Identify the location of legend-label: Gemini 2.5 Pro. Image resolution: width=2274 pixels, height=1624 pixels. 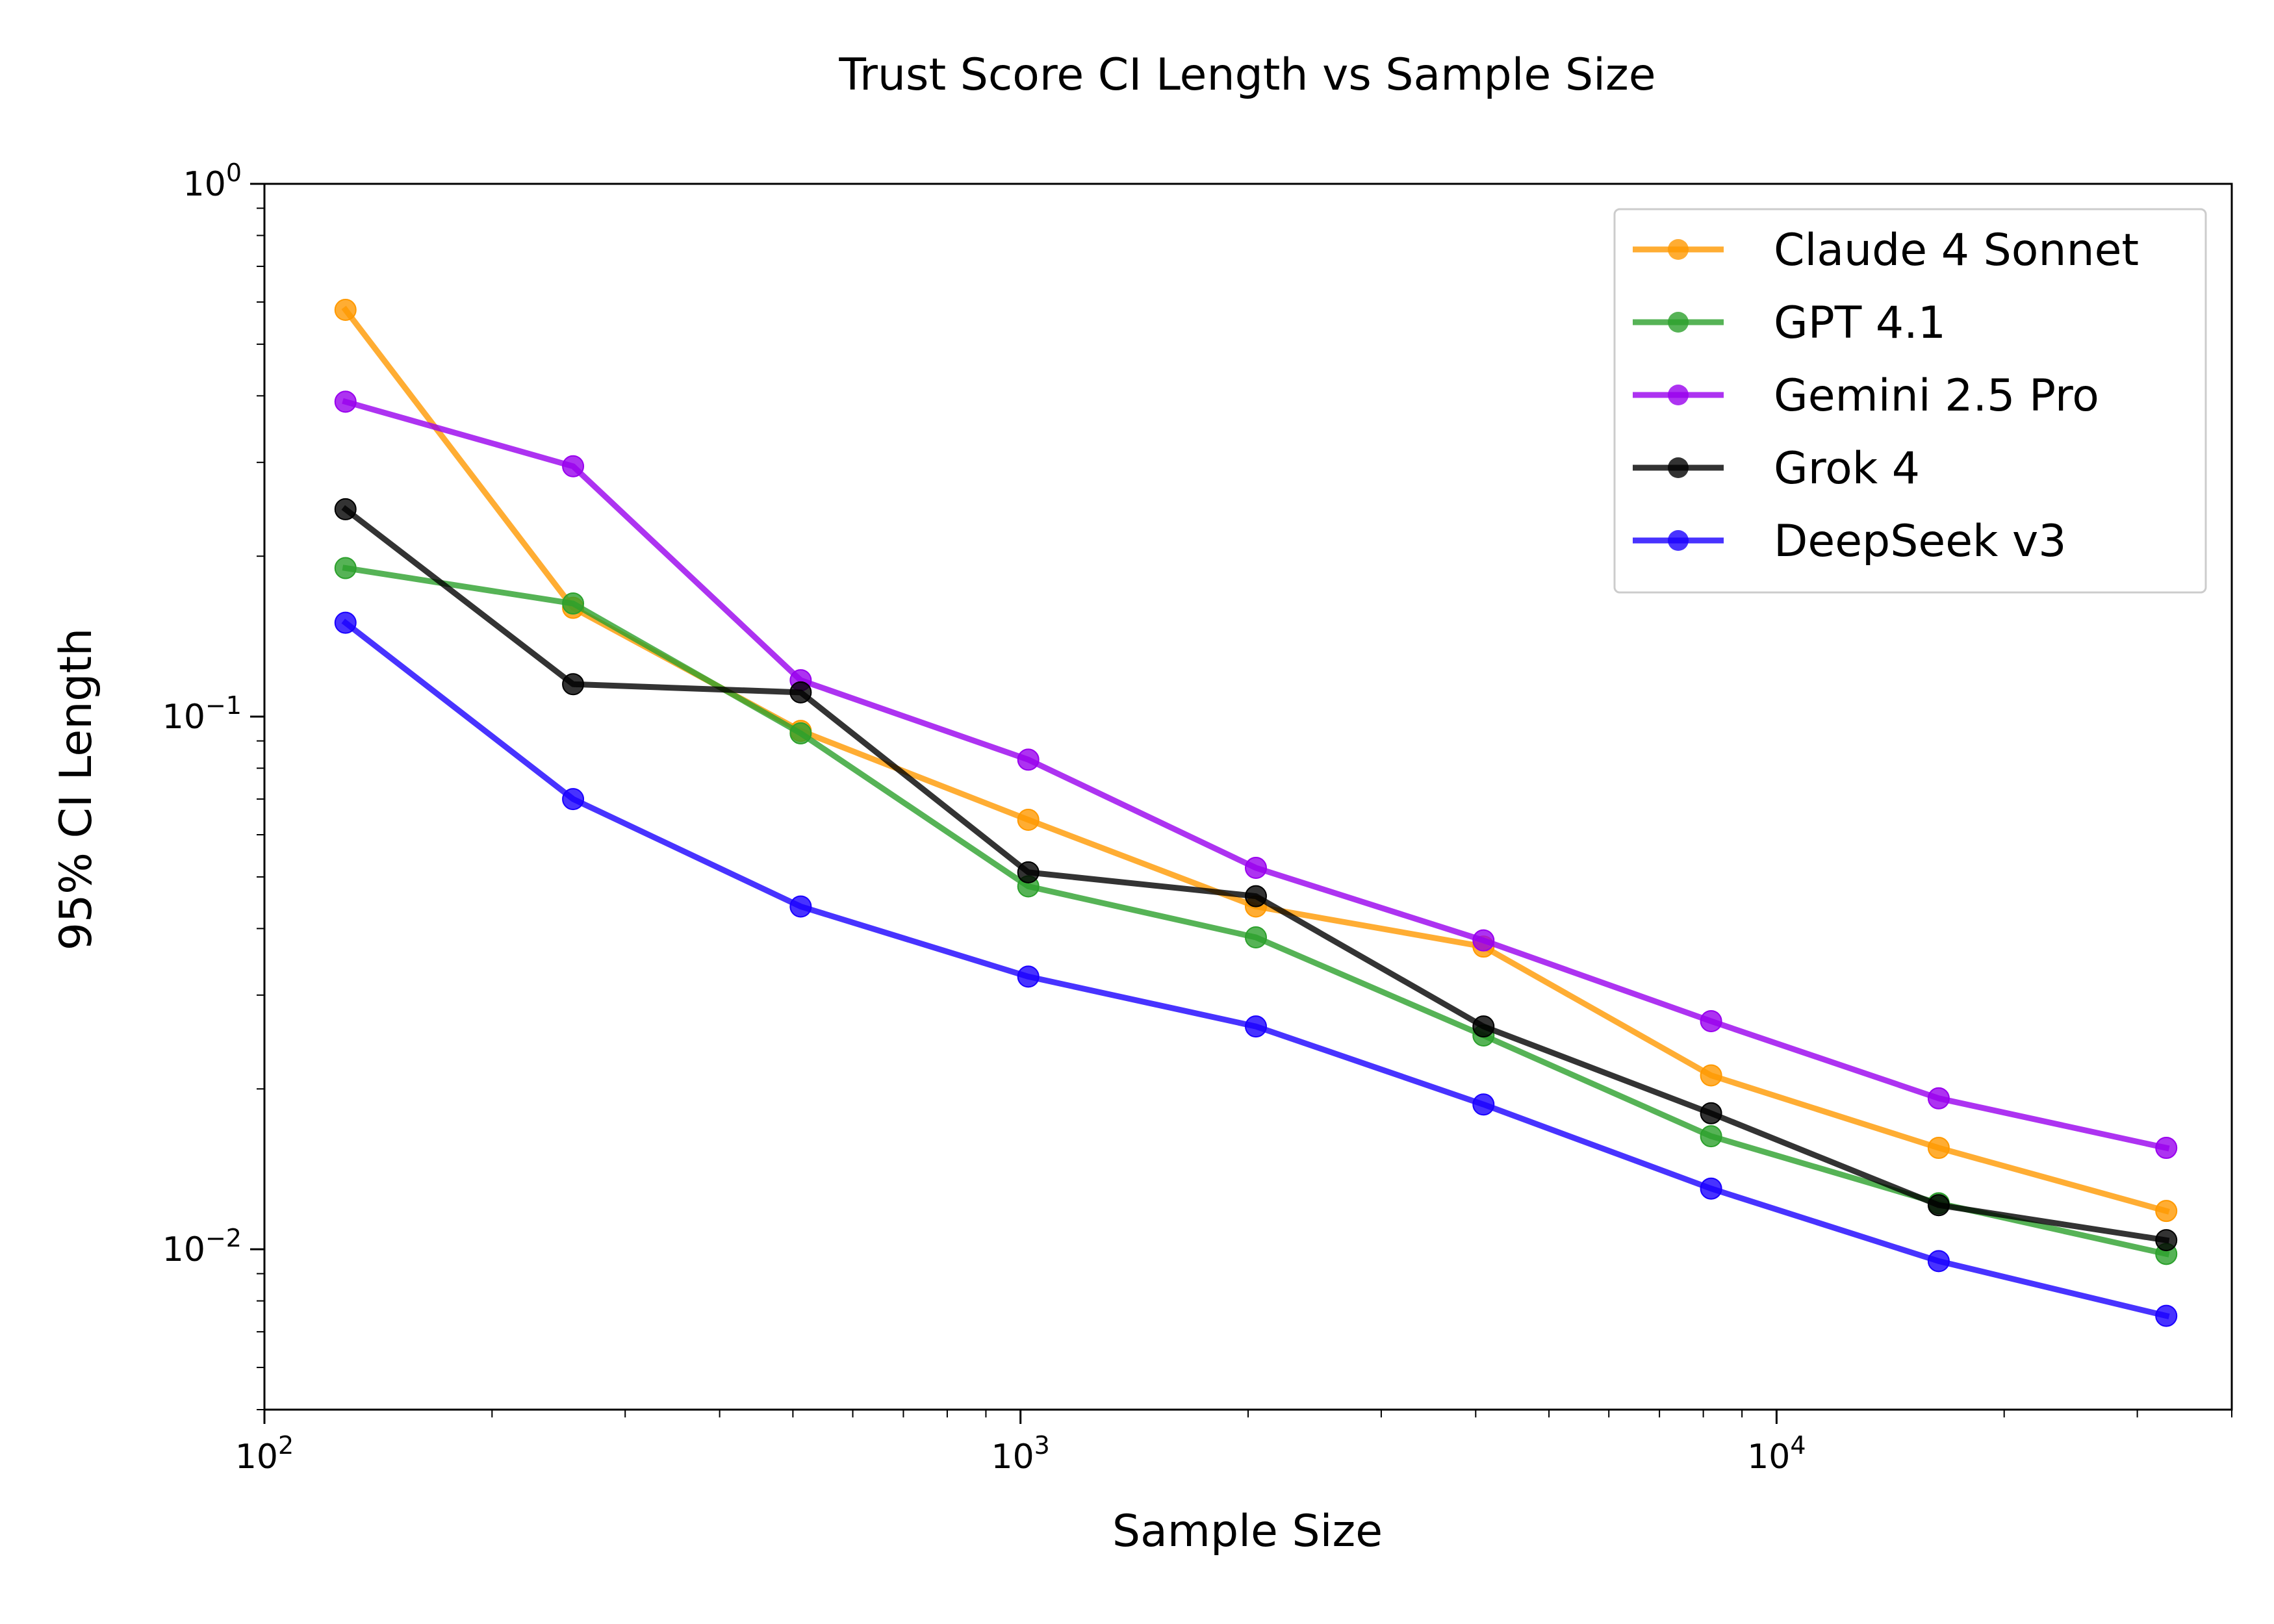
(1936, 396).